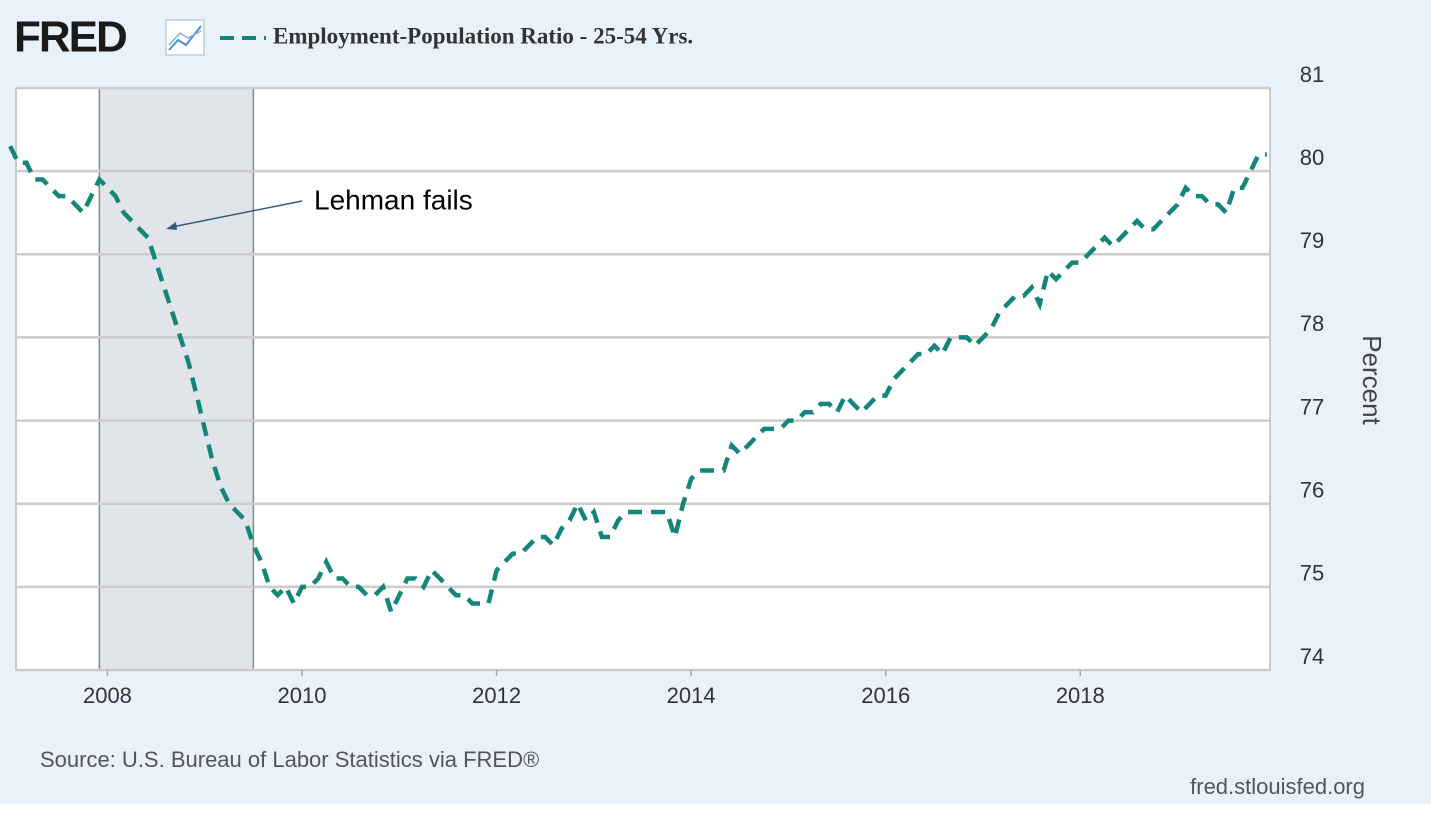 The image size is (1431, 814). Describe the element at coordinates (1312, 656) in the screenshot. I see `y-tick-label: 74` at that location.